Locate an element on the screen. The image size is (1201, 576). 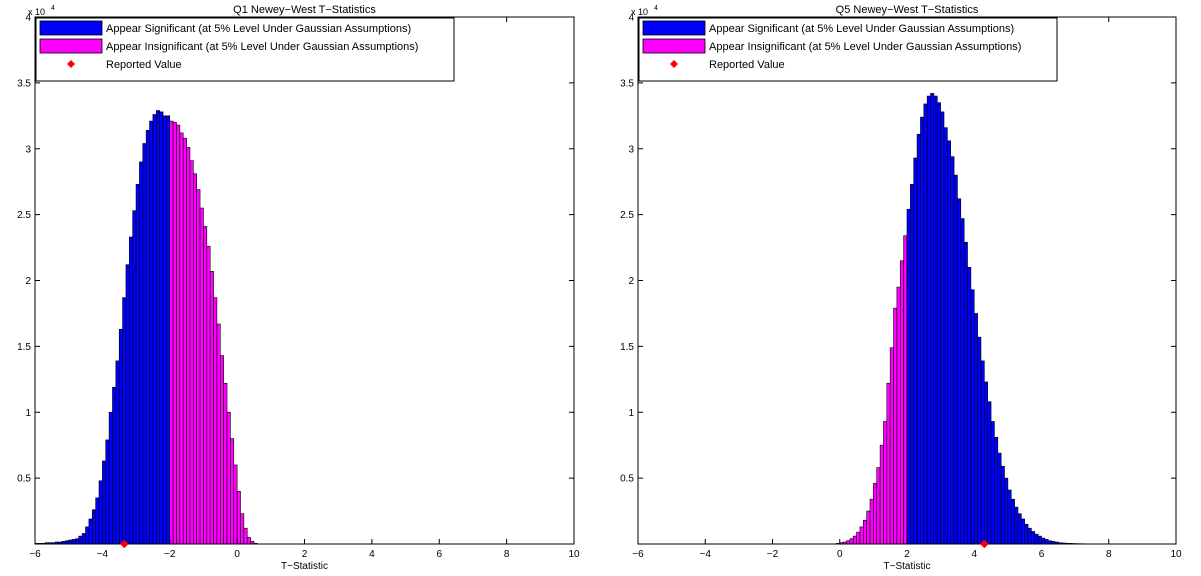
x-tick-label: 8 is located at coordinates (507, 554).